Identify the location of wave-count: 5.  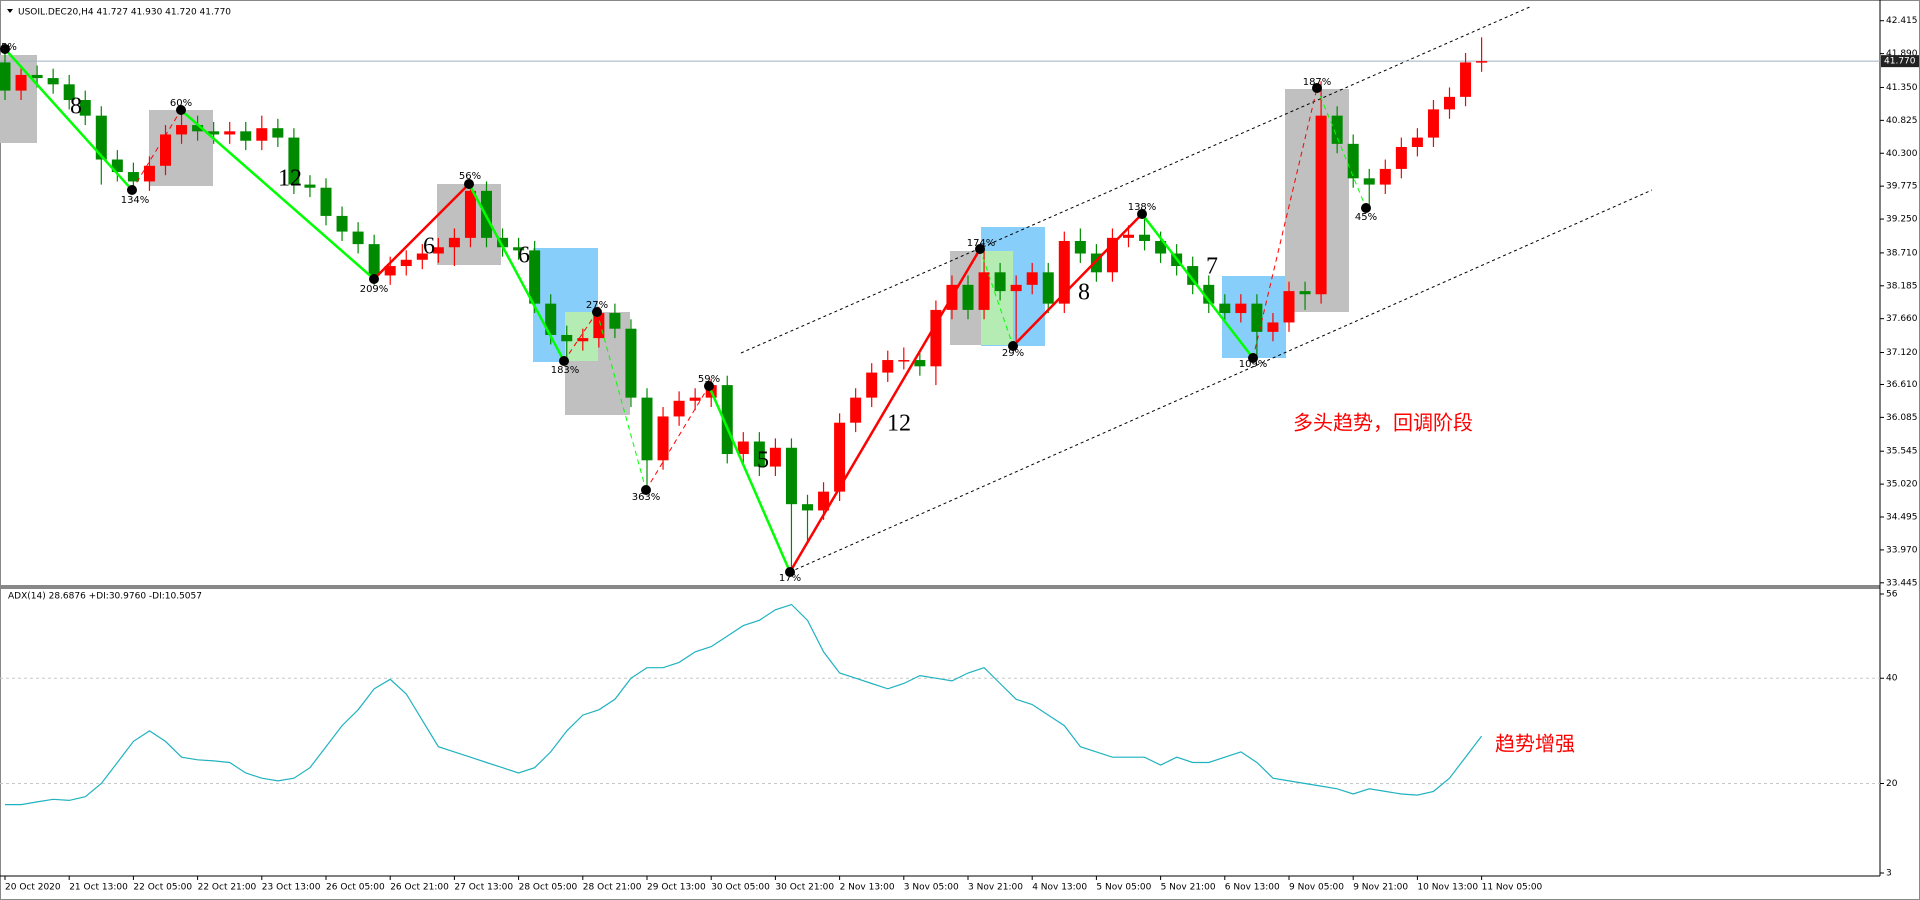
(763, 461).